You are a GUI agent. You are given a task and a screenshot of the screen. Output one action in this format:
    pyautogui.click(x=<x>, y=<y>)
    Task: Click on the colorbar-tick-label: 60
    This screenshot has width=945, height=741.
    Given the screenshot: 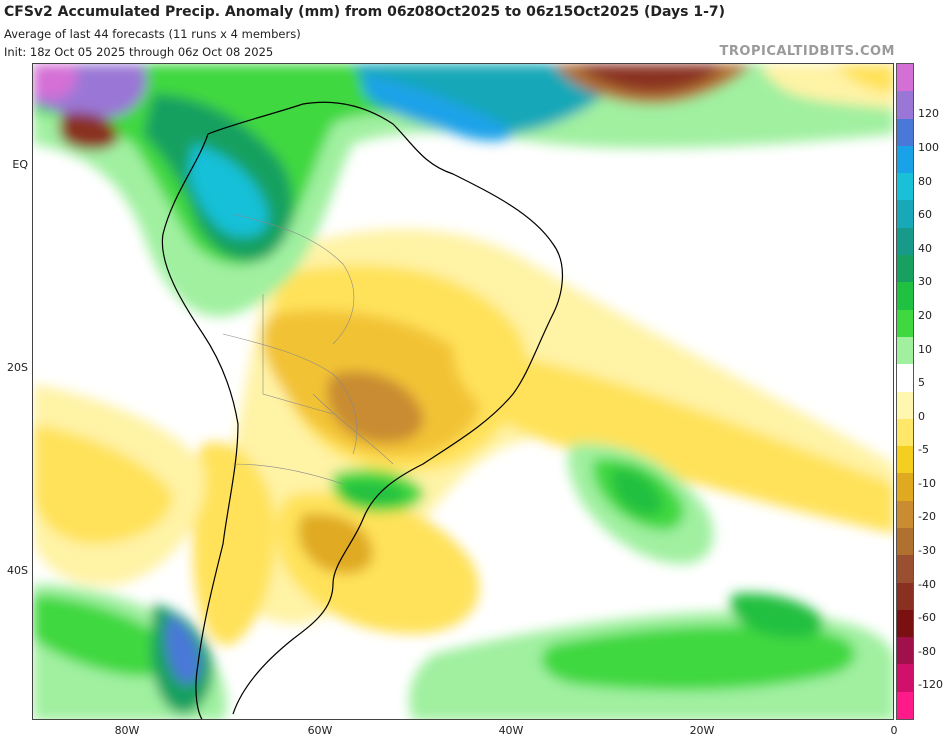 What is the action you would take?
    pyautogui.click(x=925, y=215)
    